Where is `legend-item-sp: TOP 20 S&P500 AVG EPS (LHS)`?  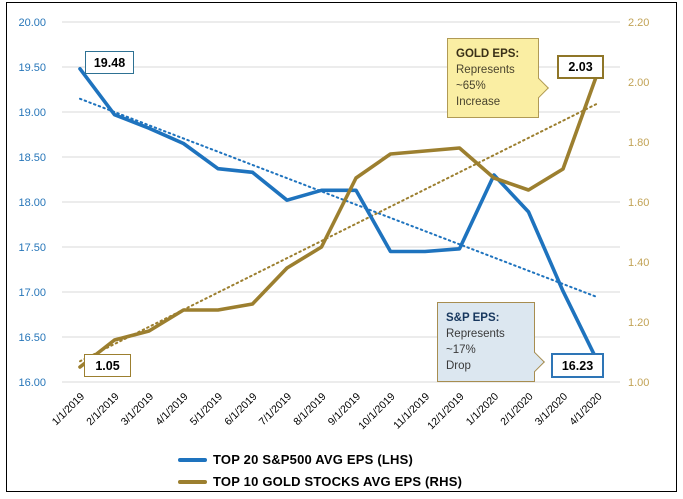
legend-item-sp: TOP 20 S&P500 AVG EPS (LHS) is located at coordinates (320, 459).